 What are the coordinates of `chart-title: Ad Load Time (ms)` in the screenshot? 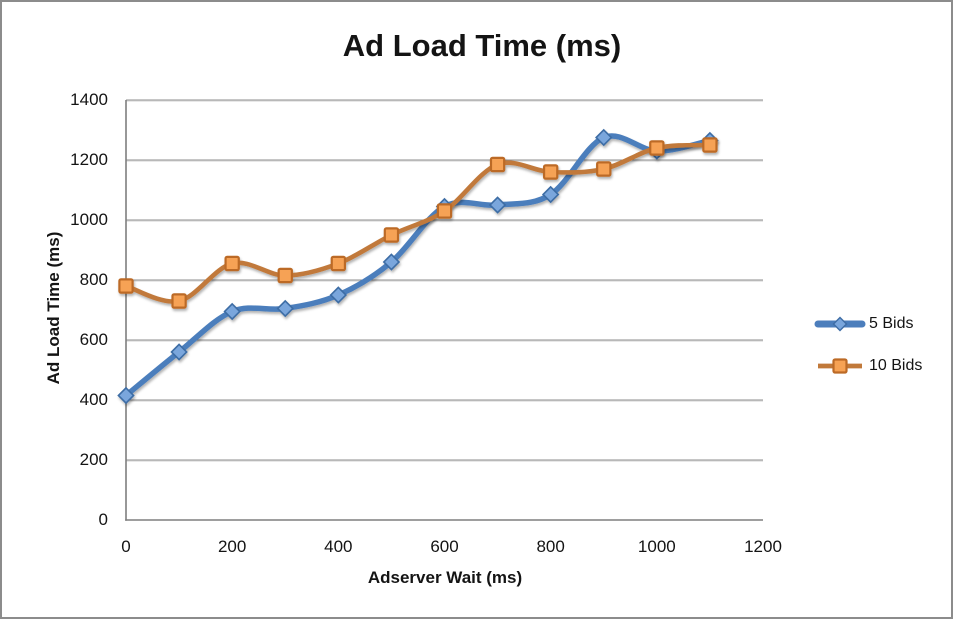 It's located at (482, 45).